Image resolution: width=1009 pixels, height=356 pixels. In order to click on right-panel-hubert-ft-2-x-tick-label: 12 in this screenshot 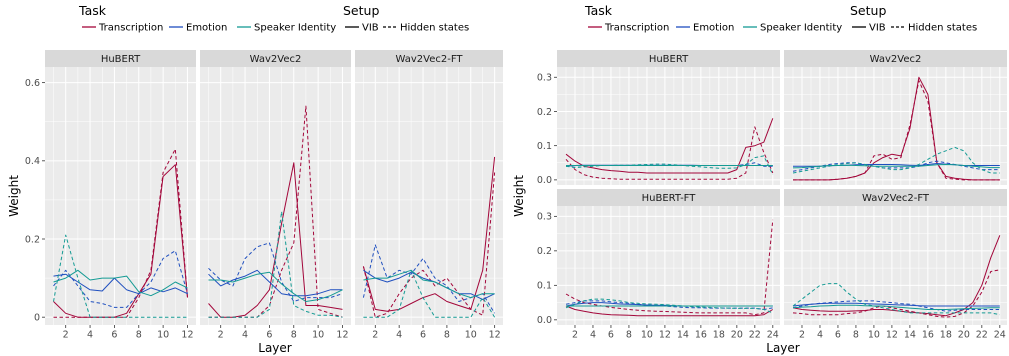, I will do `click(665, 335)`.